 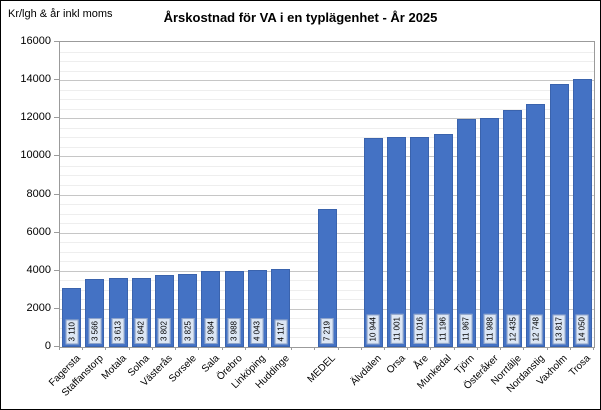 I want to click on bar: 3 802, so click(x=164, y=311).